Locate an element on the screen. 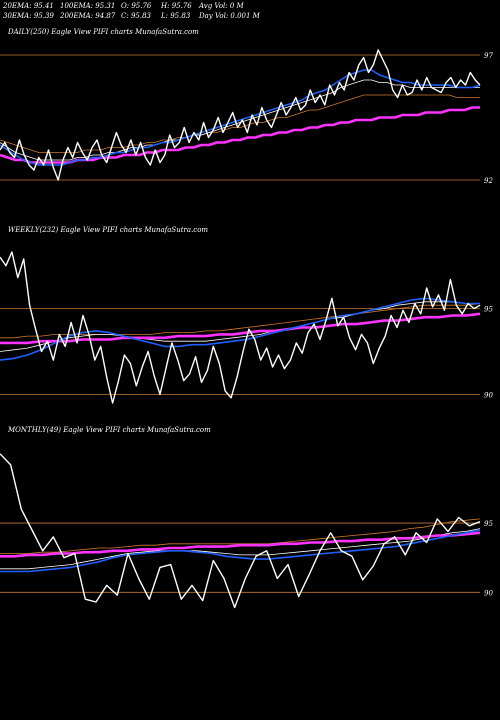 This screenshot has height=720, width=500. ema100-stat: 100EMA: 95.31 is located at coordinates (88, 6).